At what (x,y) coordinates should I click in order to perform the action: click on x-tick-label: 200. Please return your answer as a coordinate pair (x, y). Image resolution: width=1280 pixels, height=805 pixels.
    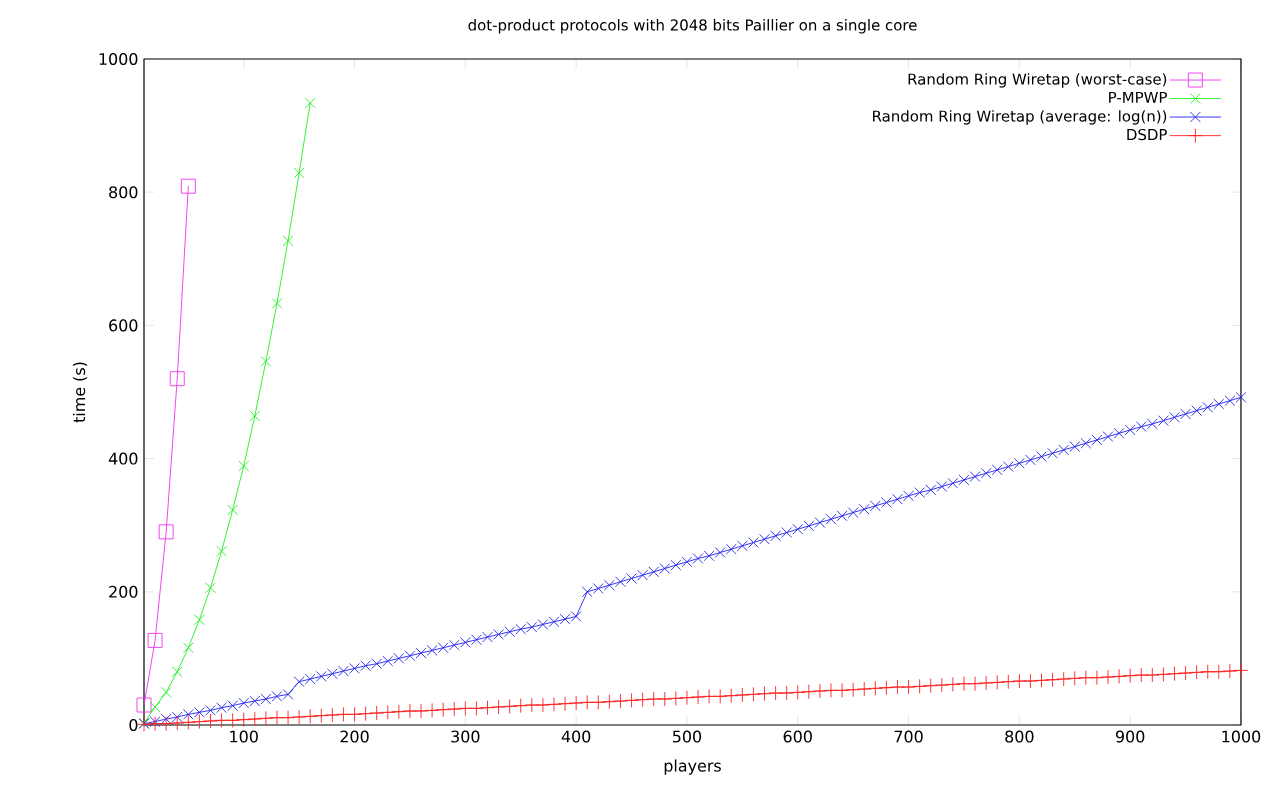
    Looking at the image, I should click on (354, 736).